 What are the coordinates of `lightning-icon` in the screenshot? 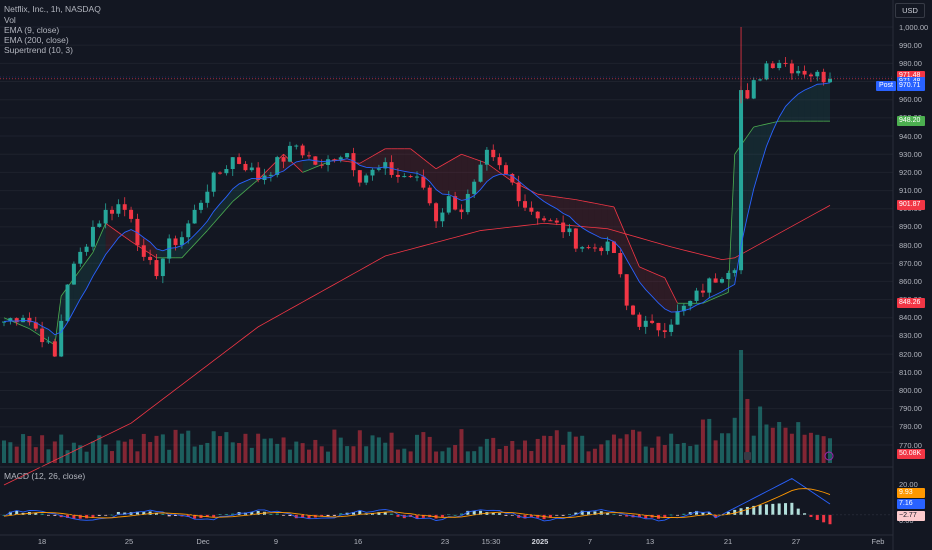 It's located at (829, 456).